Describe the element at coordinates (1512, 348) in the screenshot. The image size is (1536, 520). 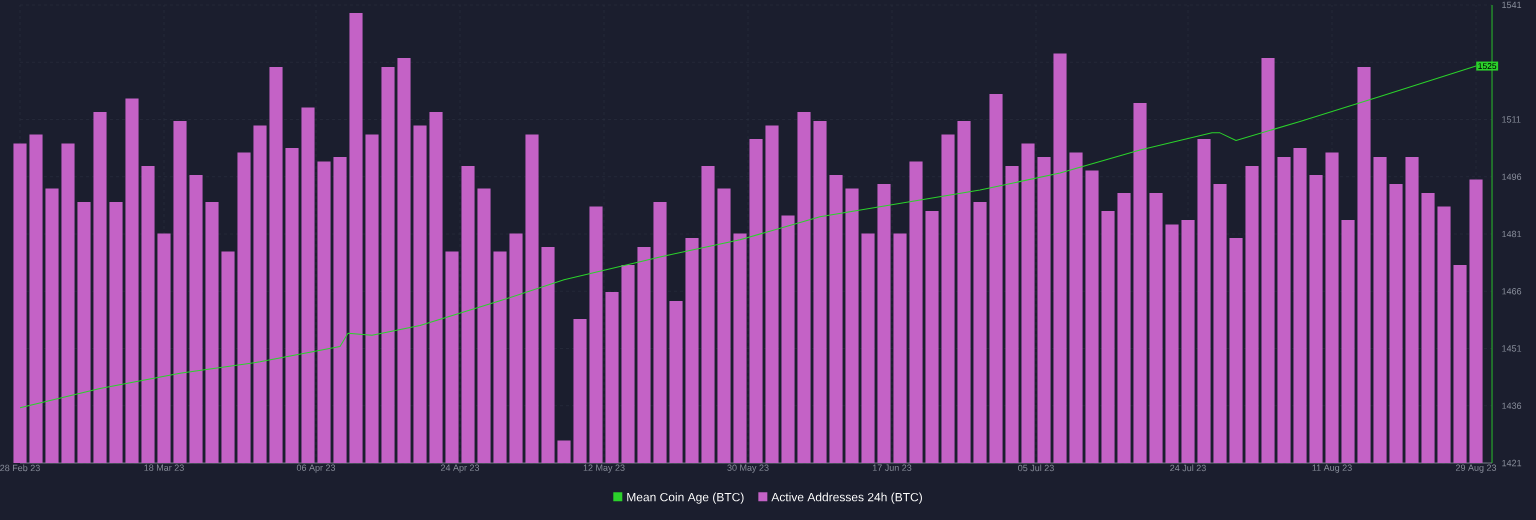
I see `y2-tick-label: 1451` at that location.